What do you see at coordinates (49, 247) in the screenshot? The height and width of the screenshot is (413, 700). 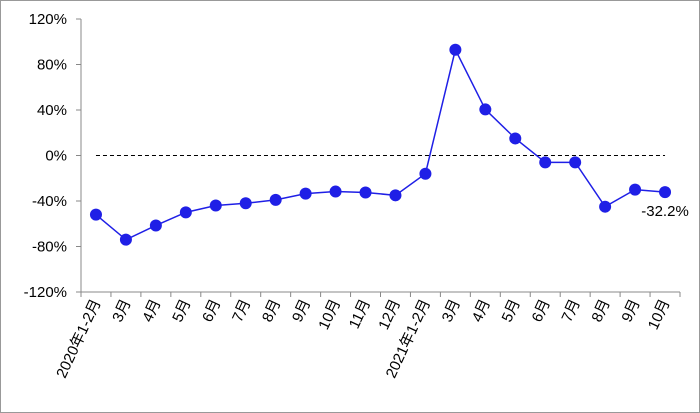 I see `y-tick-label: -80%` at bounding box center [49, 247].